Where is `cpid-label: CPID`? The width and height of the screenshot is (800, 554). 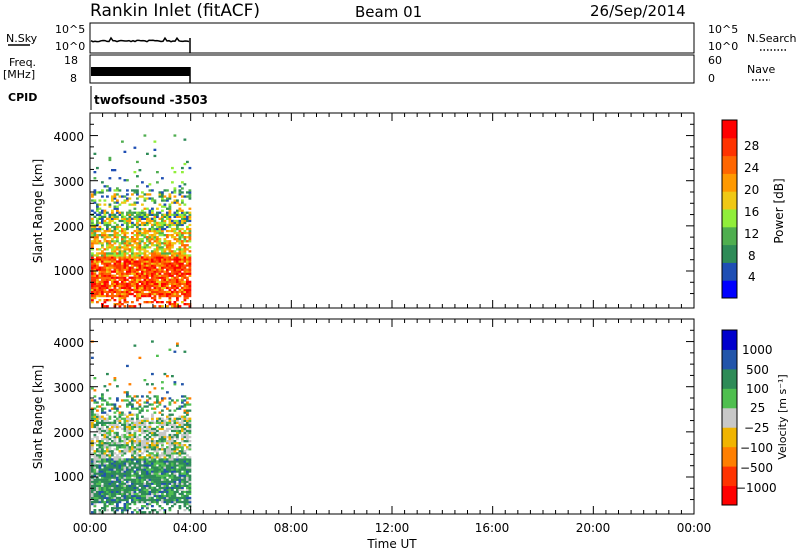
cpid-label: CPID is located at coordinates (22, 97).